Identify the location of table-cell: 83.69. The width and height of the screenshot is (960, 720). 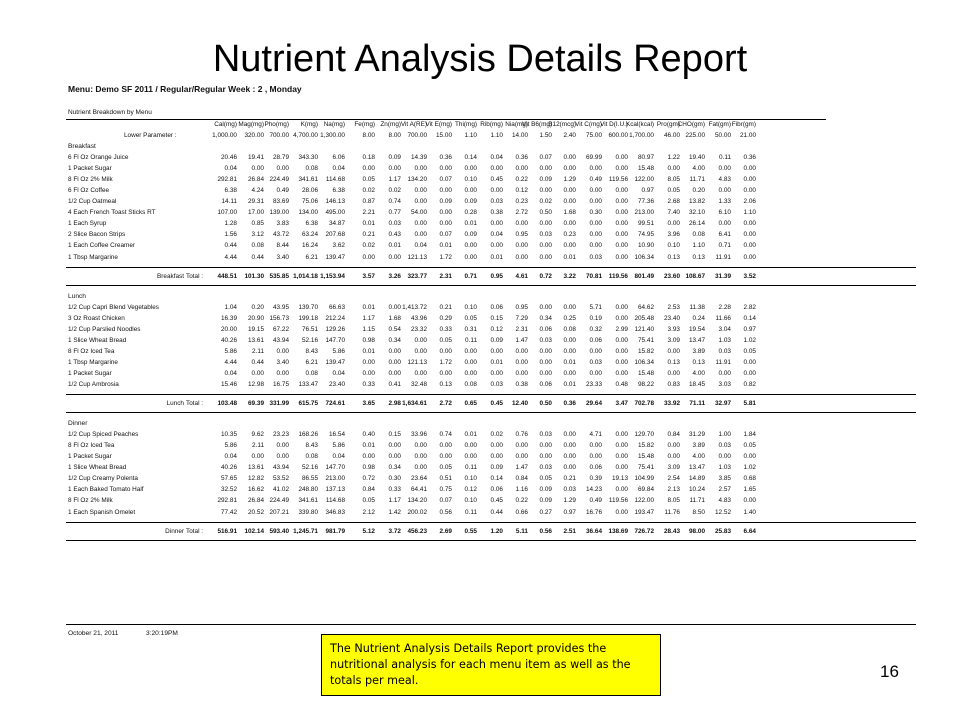
(281, 202).